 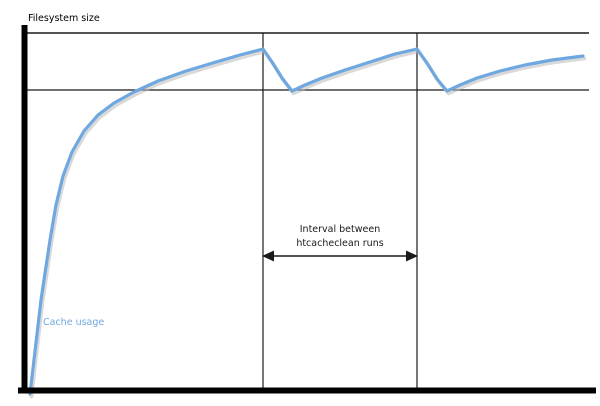 What do you see at coordinates (64, 18) in the screenshot?
I see `filesystem-size-label: Filesystem size` at bounding box center [64, 18].